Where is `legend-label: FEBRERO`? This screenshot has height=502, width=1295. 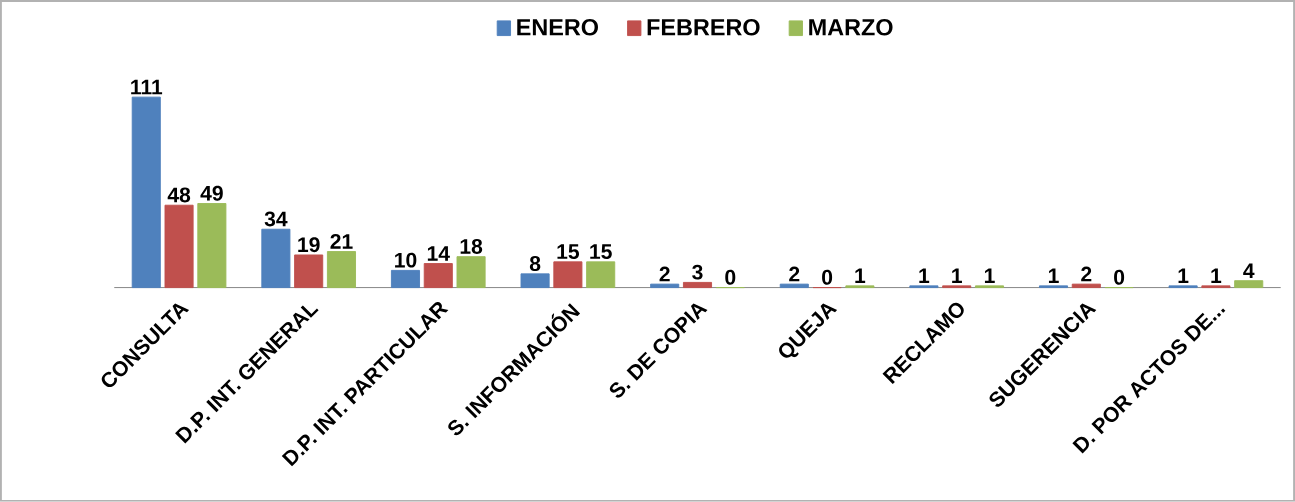 legend-label: FEBRERO is located at coordinates (703, 27).